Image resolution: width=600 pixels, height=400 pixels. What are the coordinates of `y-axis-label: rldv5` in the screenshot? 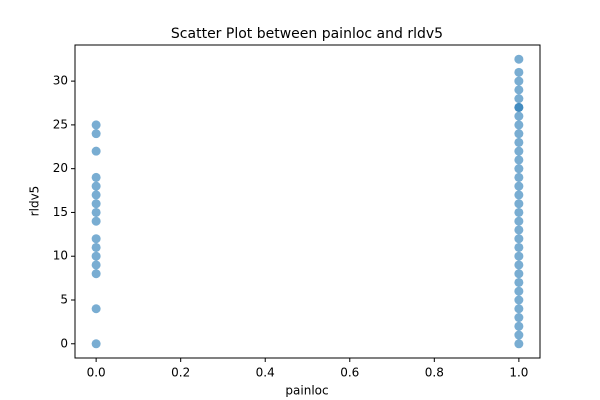 It's located at (35, 201).